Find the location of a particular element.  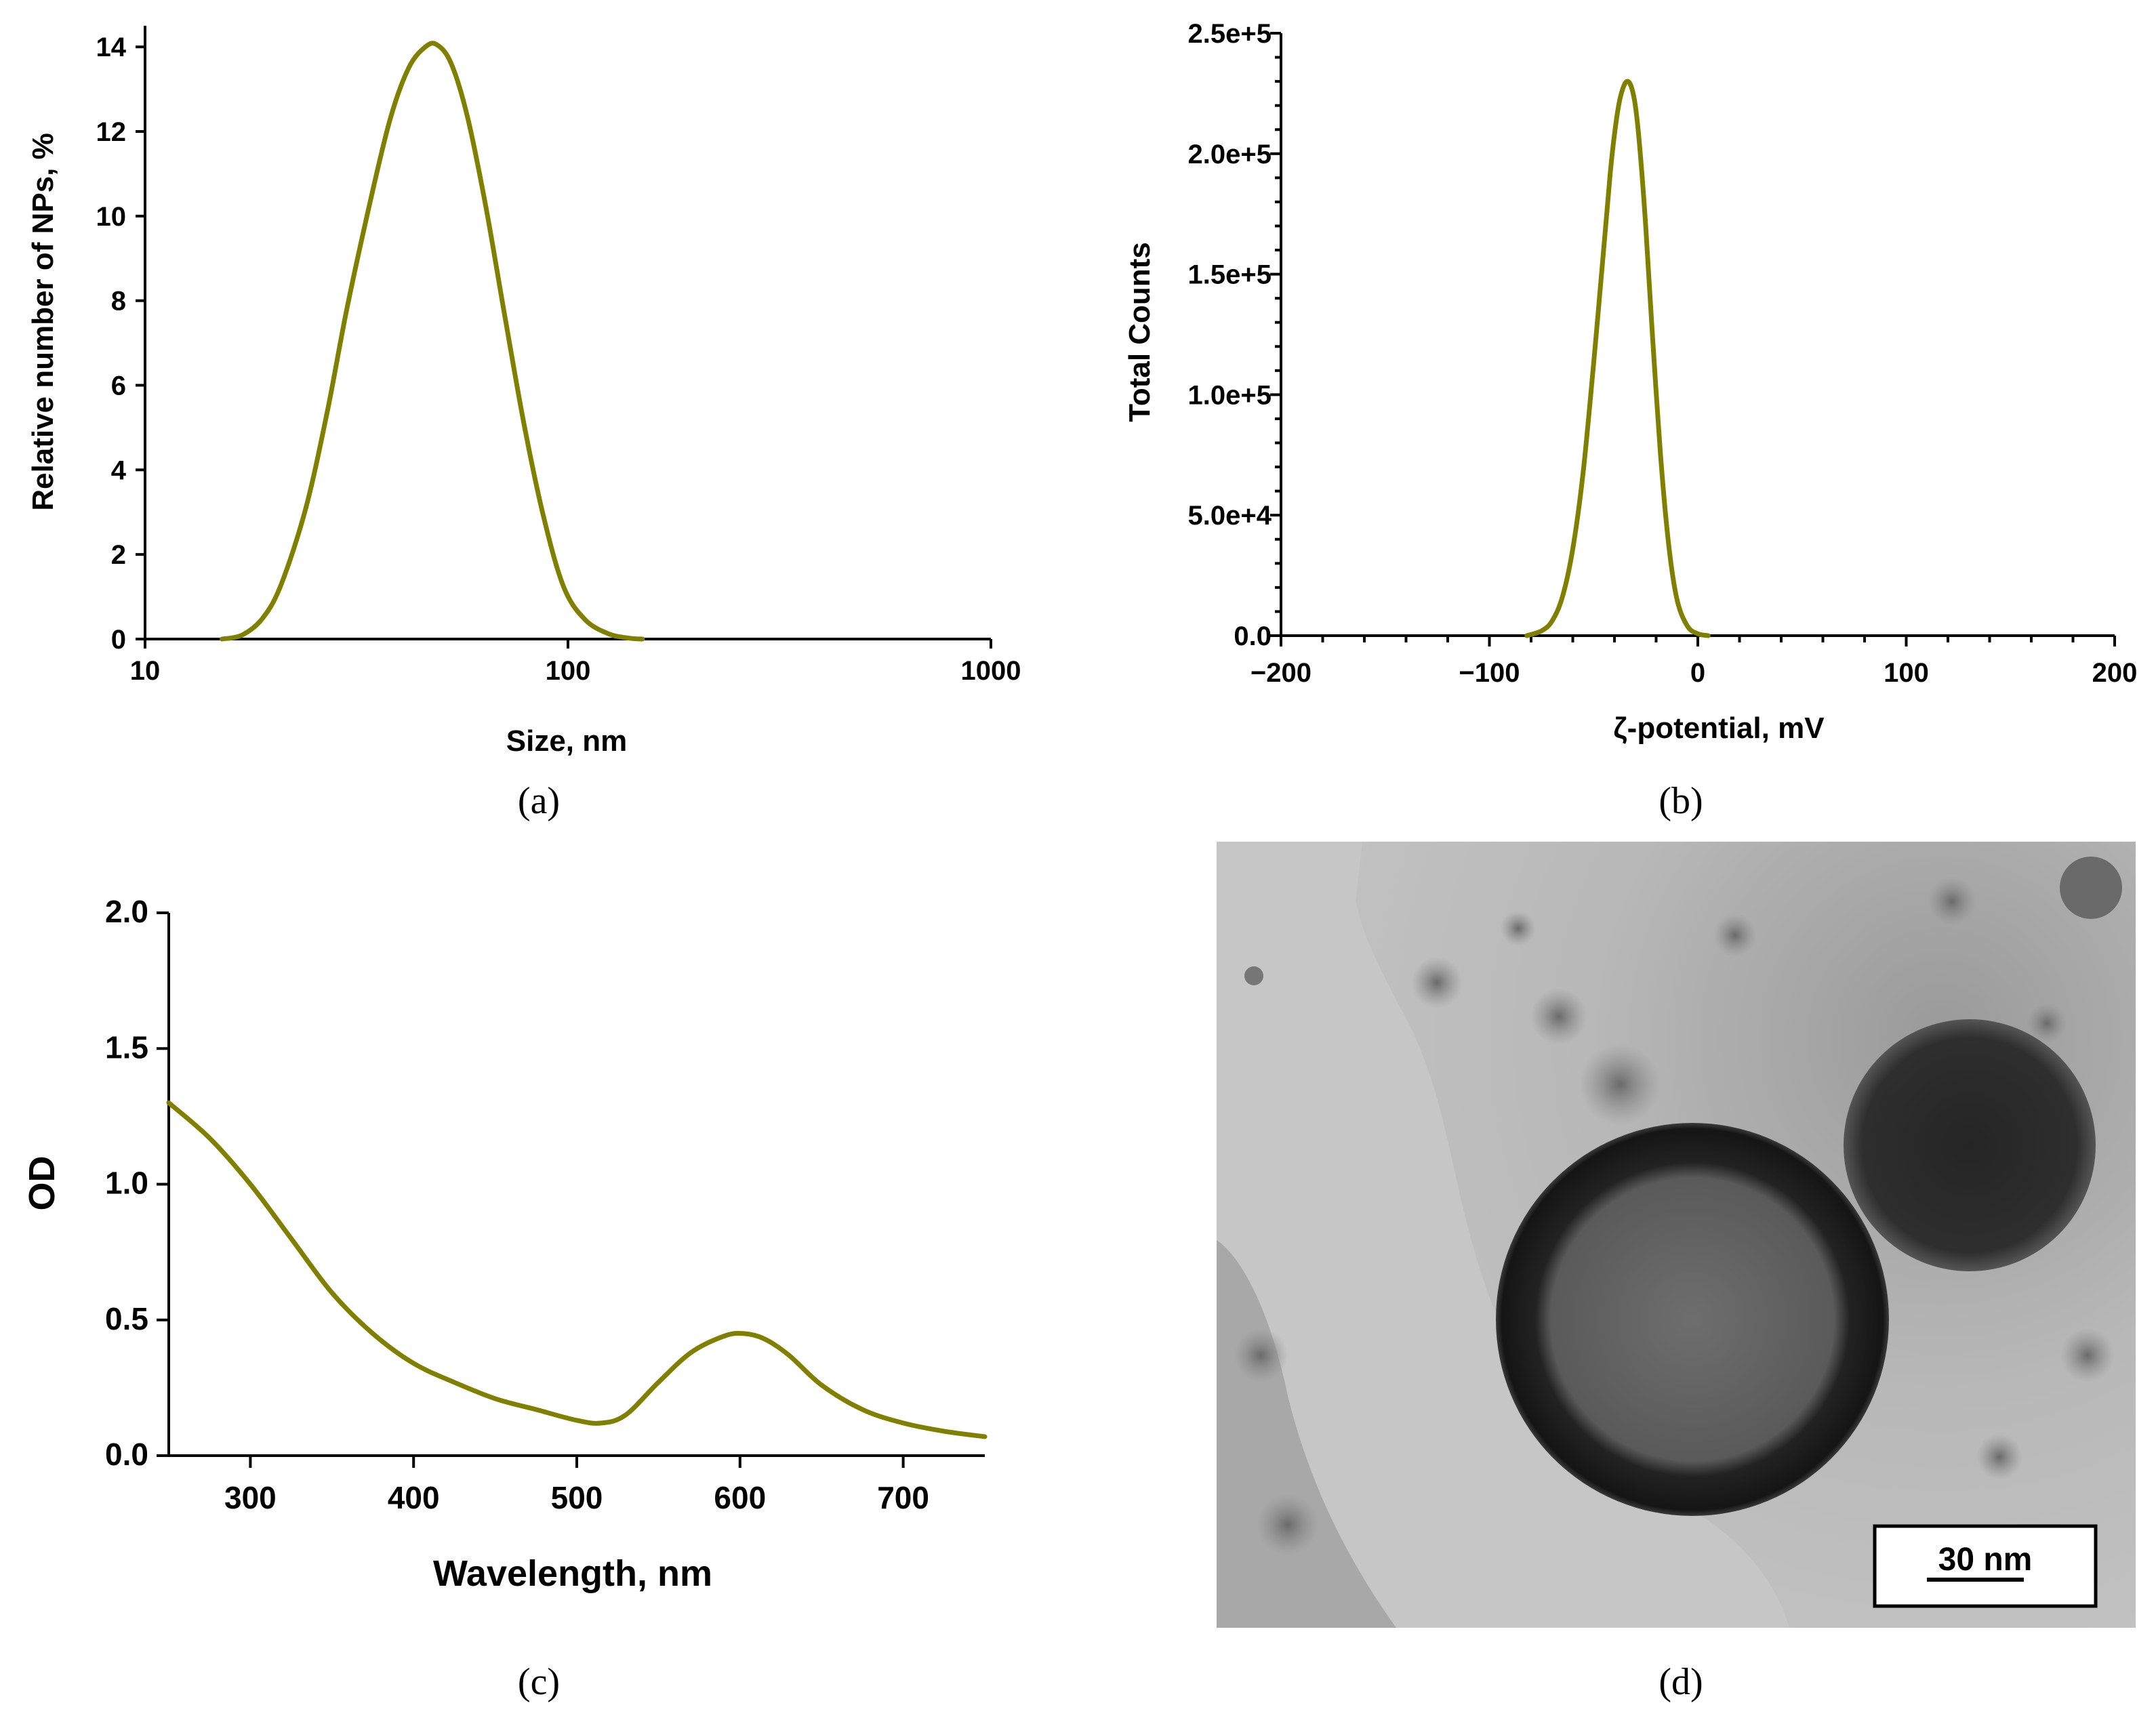

panel-b-x-tick-label: −200 is located at coordinates (1280, 673).